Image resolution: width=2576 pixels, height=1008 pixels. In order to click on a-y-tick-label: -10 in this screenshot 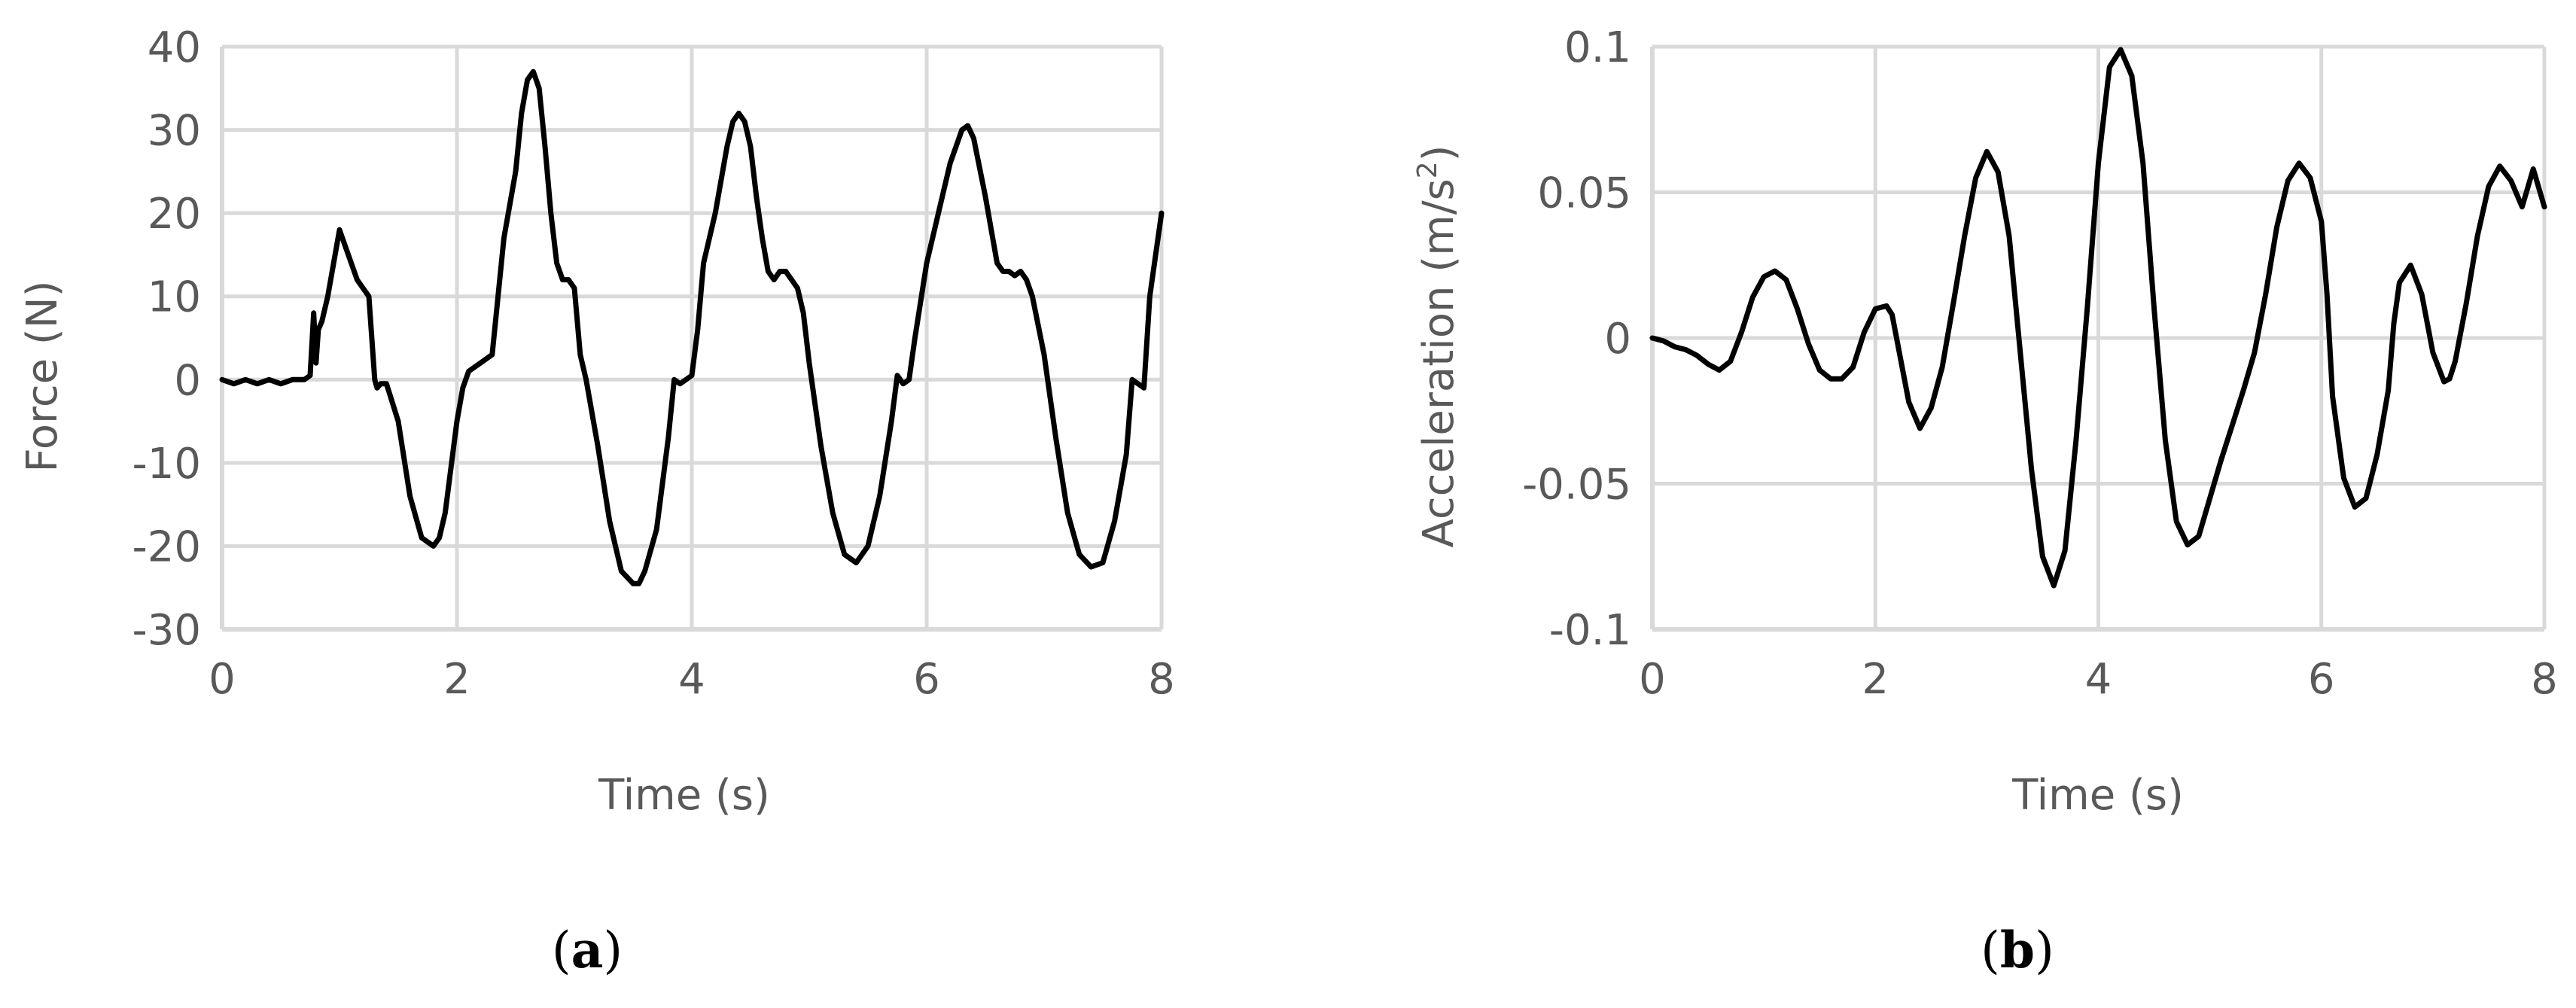, I will do `click(167, 464)`.